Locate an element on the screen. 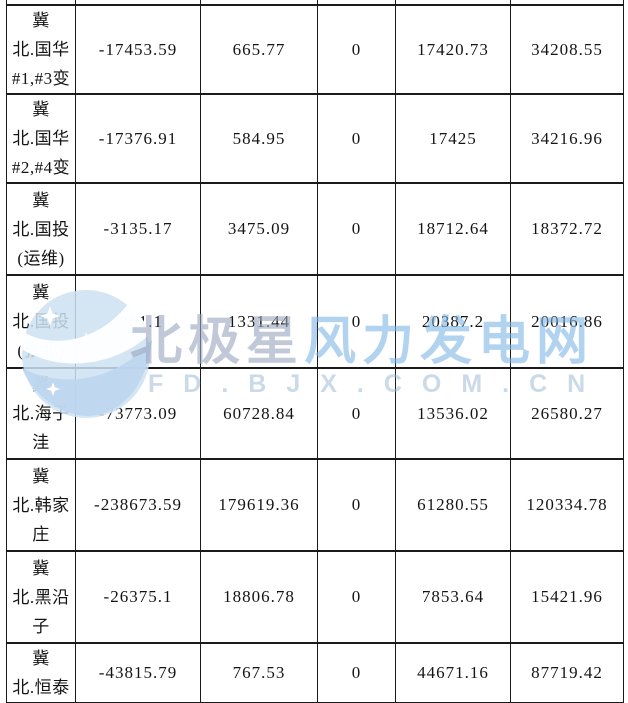 The height and width of the screenshot is (703, 628). value-cell: 34216.96 is located at coordinates (567, 138).